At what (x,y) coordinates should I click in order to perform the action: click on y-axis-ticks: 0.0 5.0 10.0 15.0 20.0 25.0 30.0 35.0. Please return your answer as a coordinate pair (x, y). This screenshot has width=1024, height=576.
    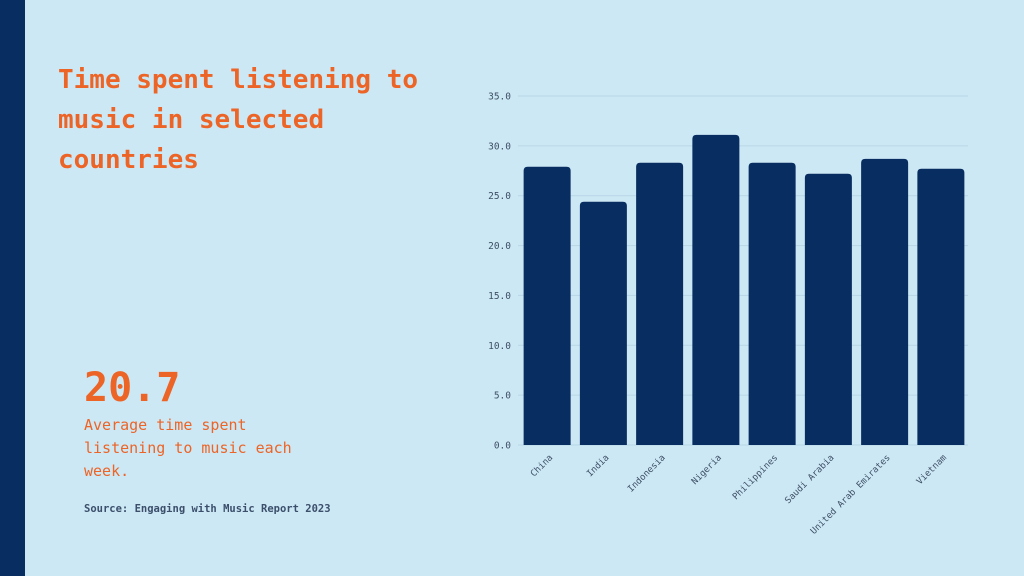
    Looking at the image, I should click on (499, 272).